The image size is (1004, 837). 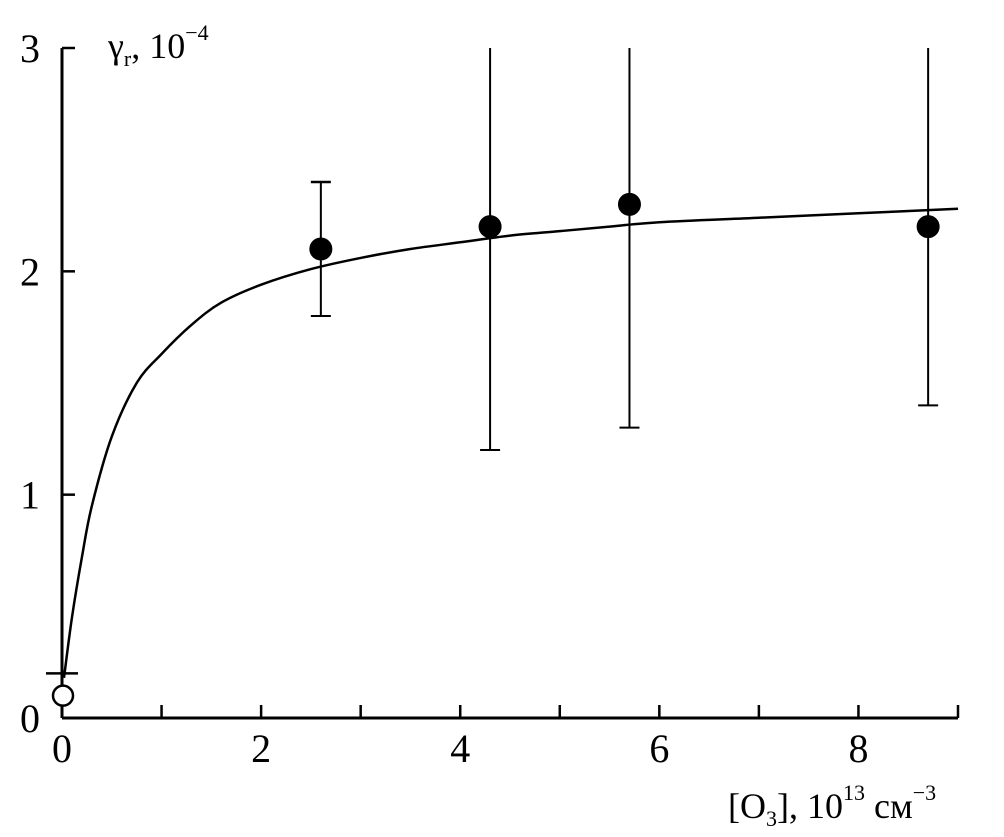 I want to click on data-point-open, so click(x=63, y=695).